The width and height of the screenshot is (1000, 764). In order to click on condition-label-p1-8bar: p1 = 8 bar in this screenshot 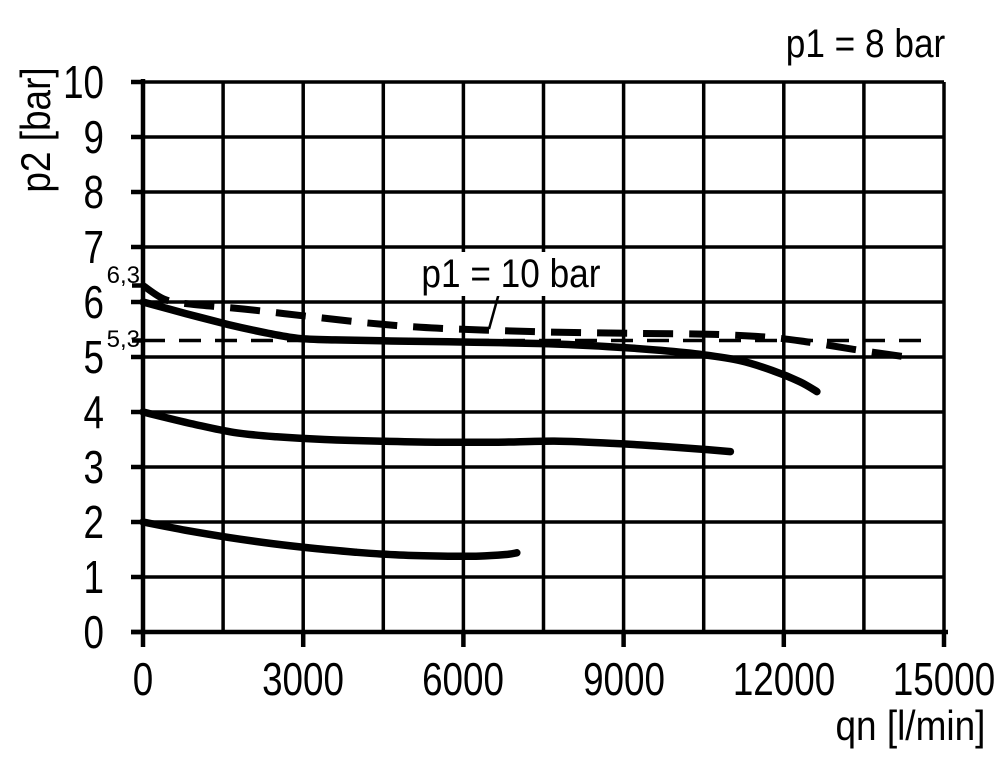, I will do `click(865, 44)`.